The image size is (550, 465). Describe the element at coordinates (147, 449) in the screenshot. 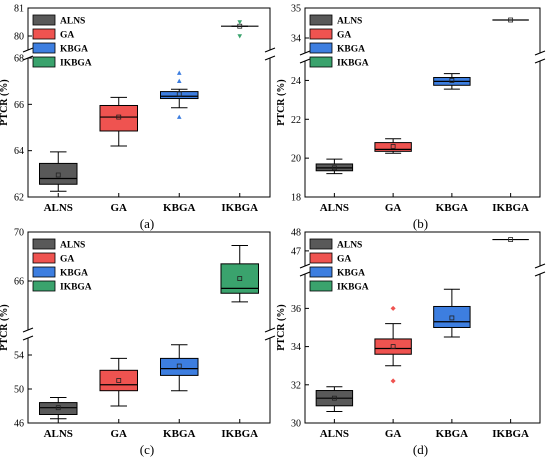

I see `panel-label: (c)` at that location.